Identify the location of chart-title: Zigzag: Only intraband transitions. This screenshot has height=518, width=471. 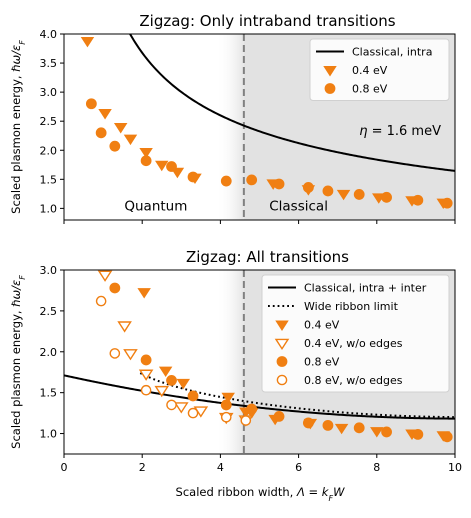
(267, 21).